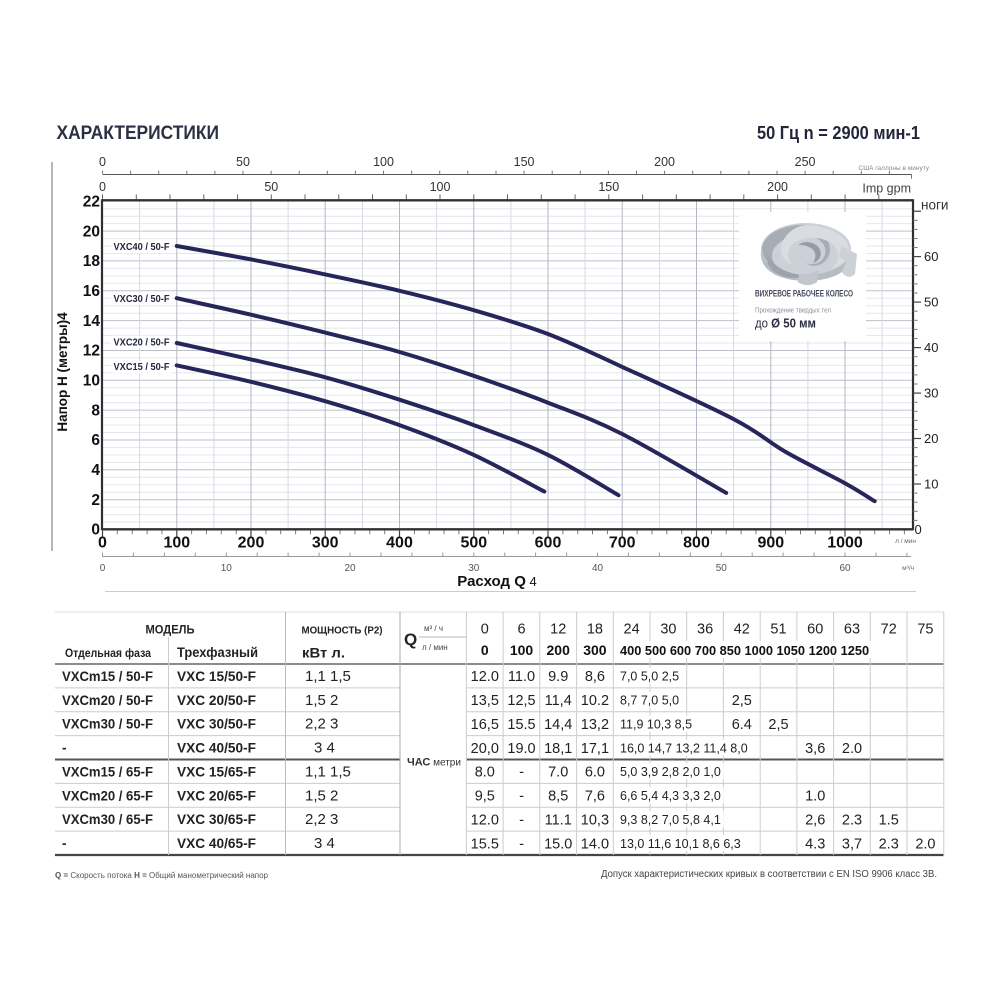 This screenshot has height=1000, width=1000. I want to click on svg-text: Трехфазный, so click(217, 652).